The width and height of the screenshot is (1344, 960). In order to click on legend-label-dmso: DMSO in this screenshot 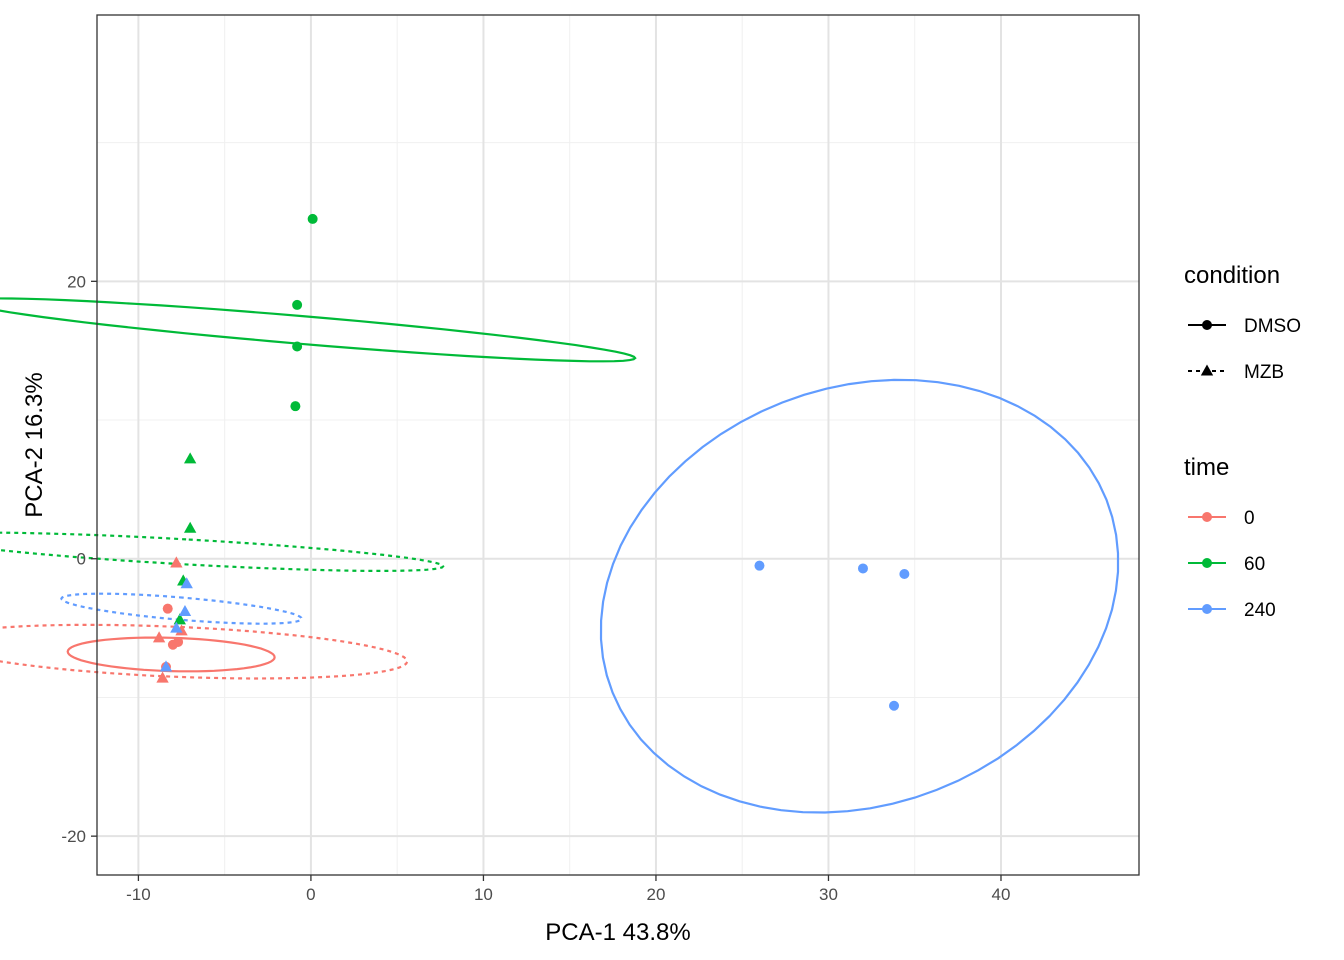, I will do `click(1272, 326)`.